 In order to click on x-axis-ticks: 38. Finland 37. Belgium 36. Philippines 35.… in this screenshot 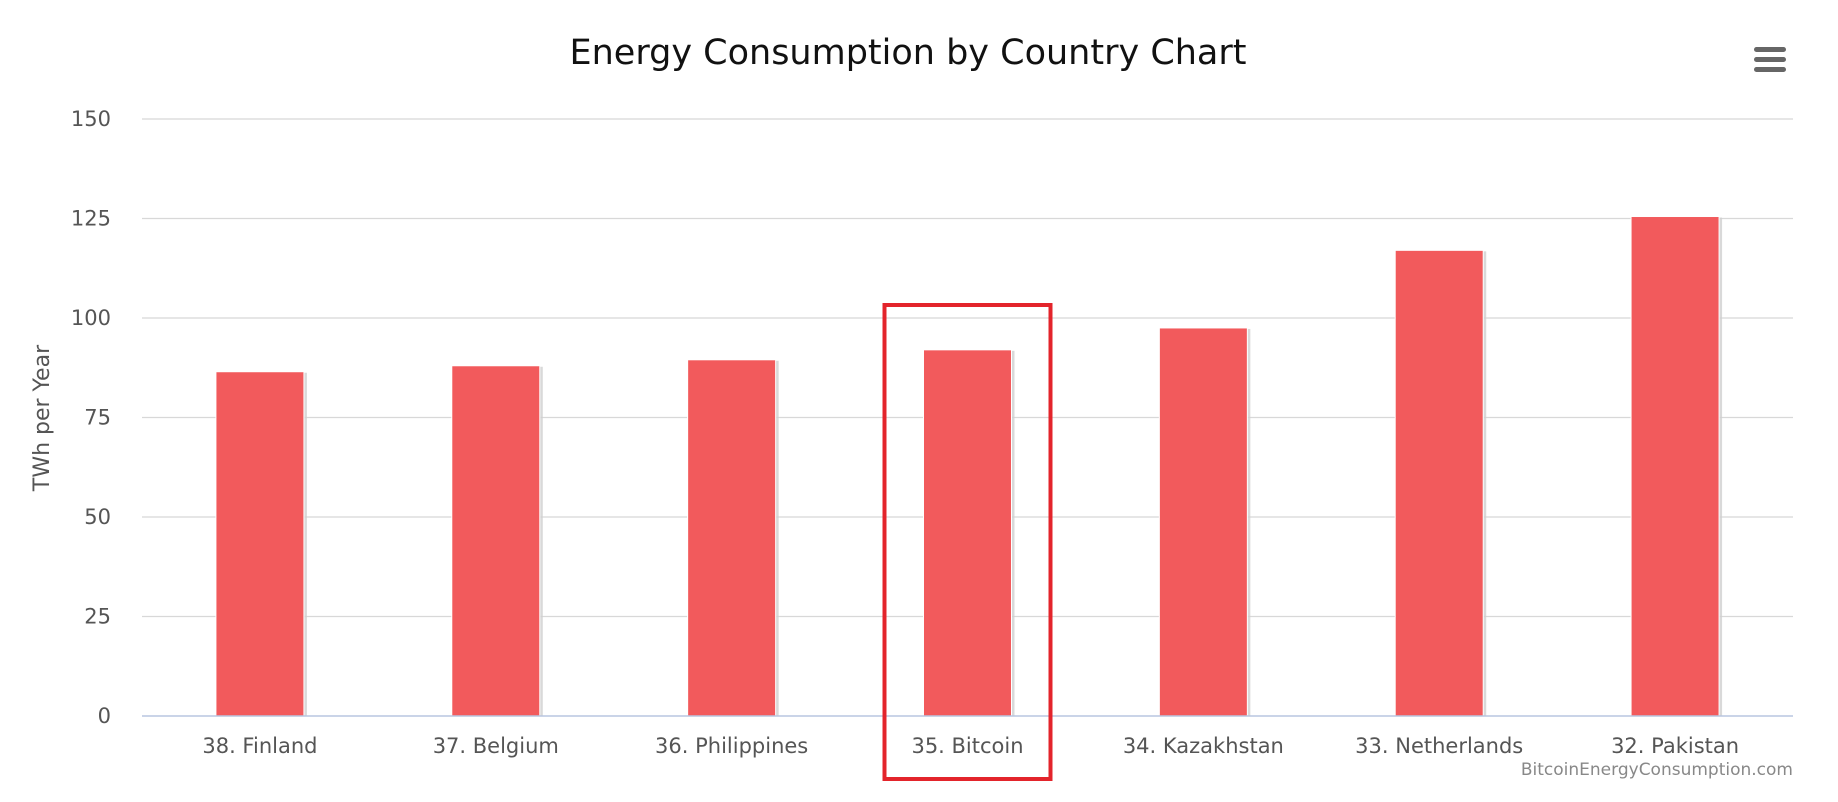, I will do `click(970, 746)`.